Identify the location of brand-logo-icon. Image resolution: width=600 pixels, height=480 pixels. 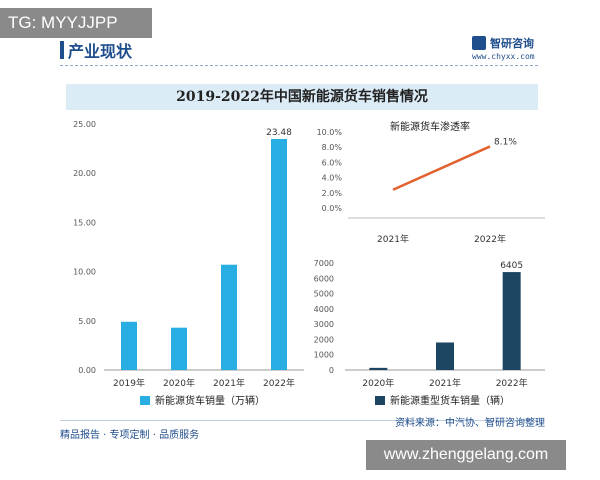
(479, 43).